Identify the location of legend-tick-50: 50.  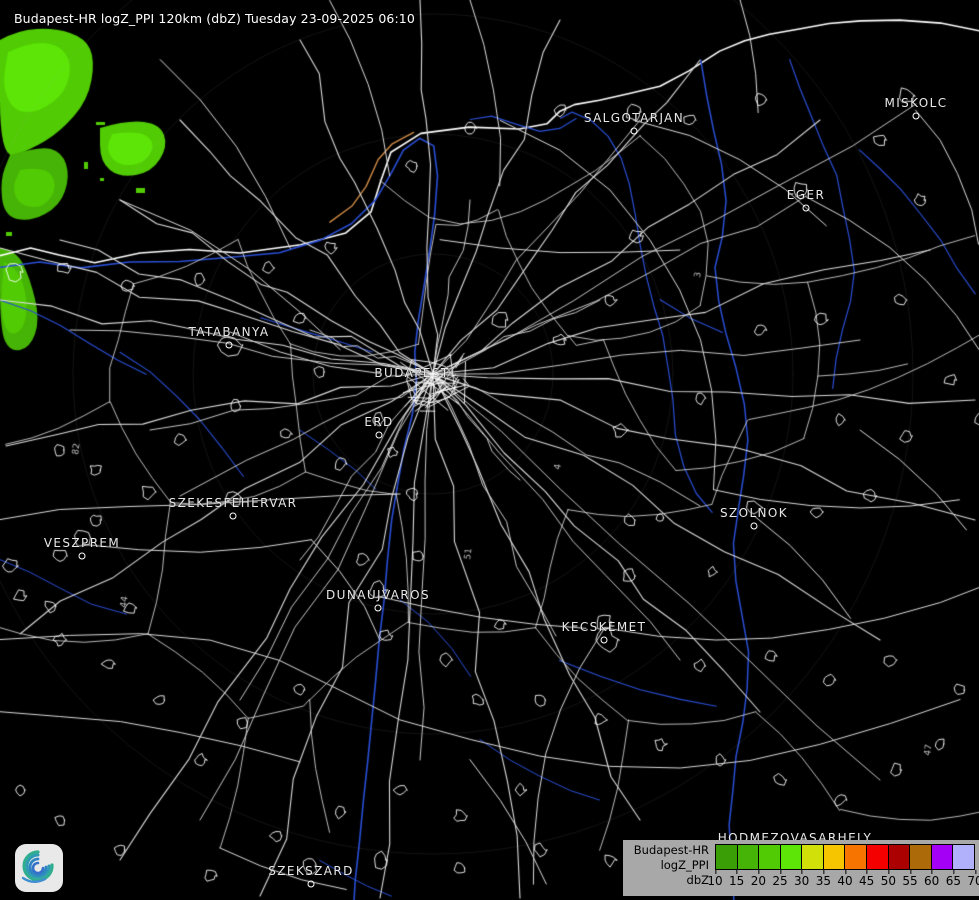
(888, 879).